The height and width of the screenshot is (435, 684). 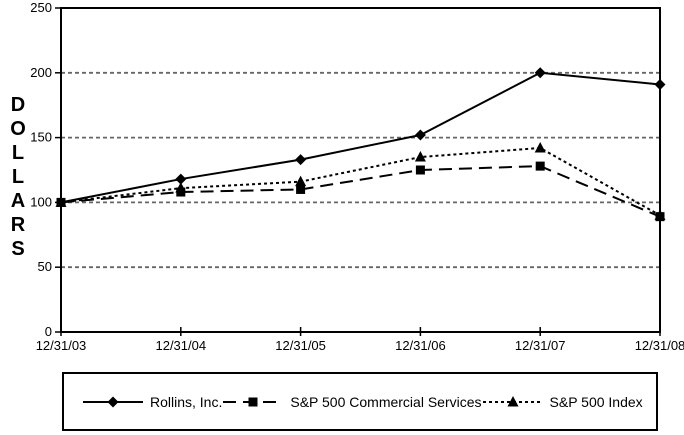 I want to click on x-tick-label: 12/31/04, so click(x=180, y=345).